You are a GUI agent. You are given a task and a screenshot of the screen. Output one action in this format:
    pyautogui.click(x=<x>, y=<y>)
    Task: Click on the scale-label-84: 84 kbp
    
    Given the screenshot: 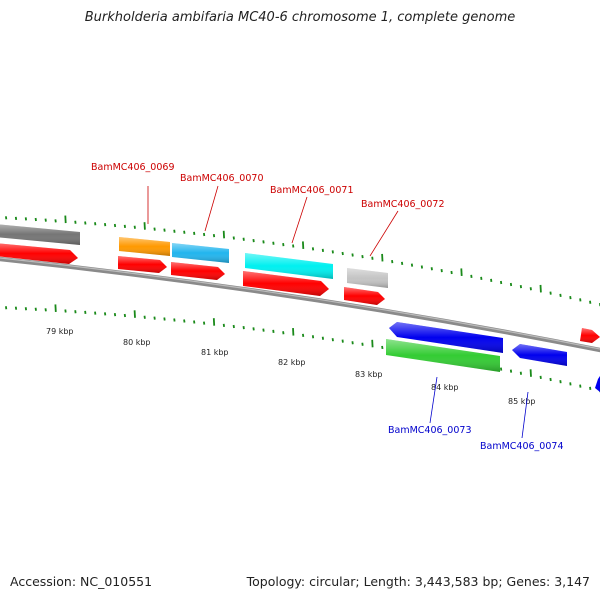 What is the action you would take?
    pyautogui.click(x=445, y=387)
    